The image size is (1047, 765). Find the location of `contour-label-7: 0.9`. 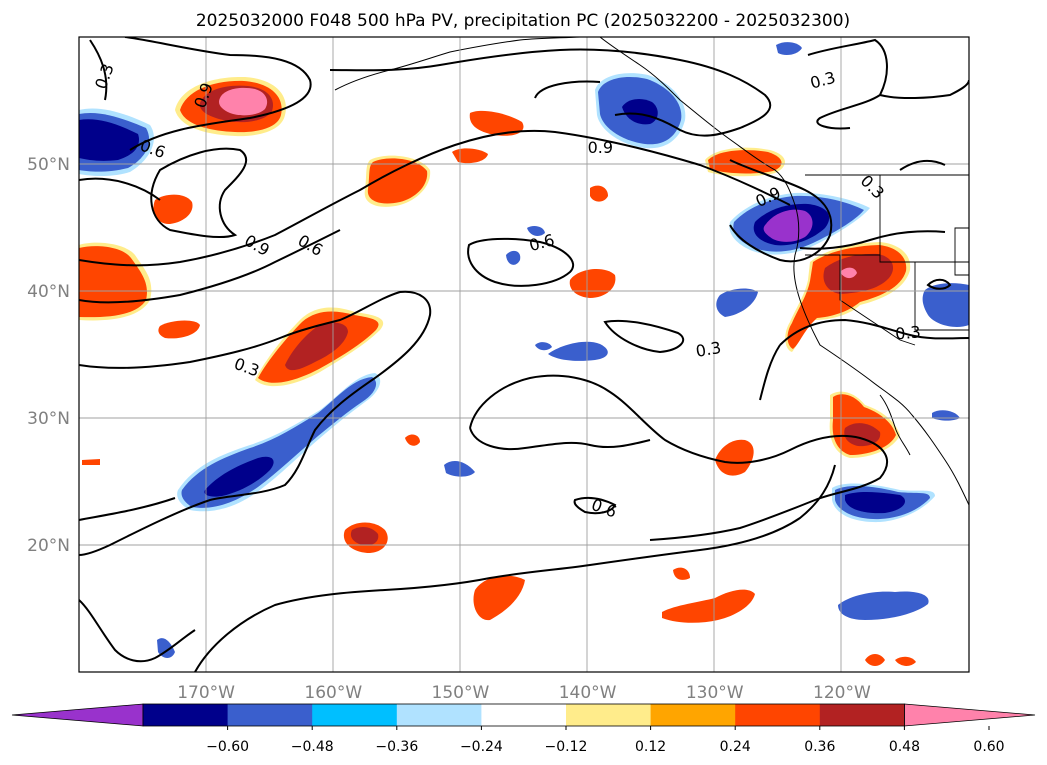

contour-label-7: 0.9 is located at coordinates (600, 147).